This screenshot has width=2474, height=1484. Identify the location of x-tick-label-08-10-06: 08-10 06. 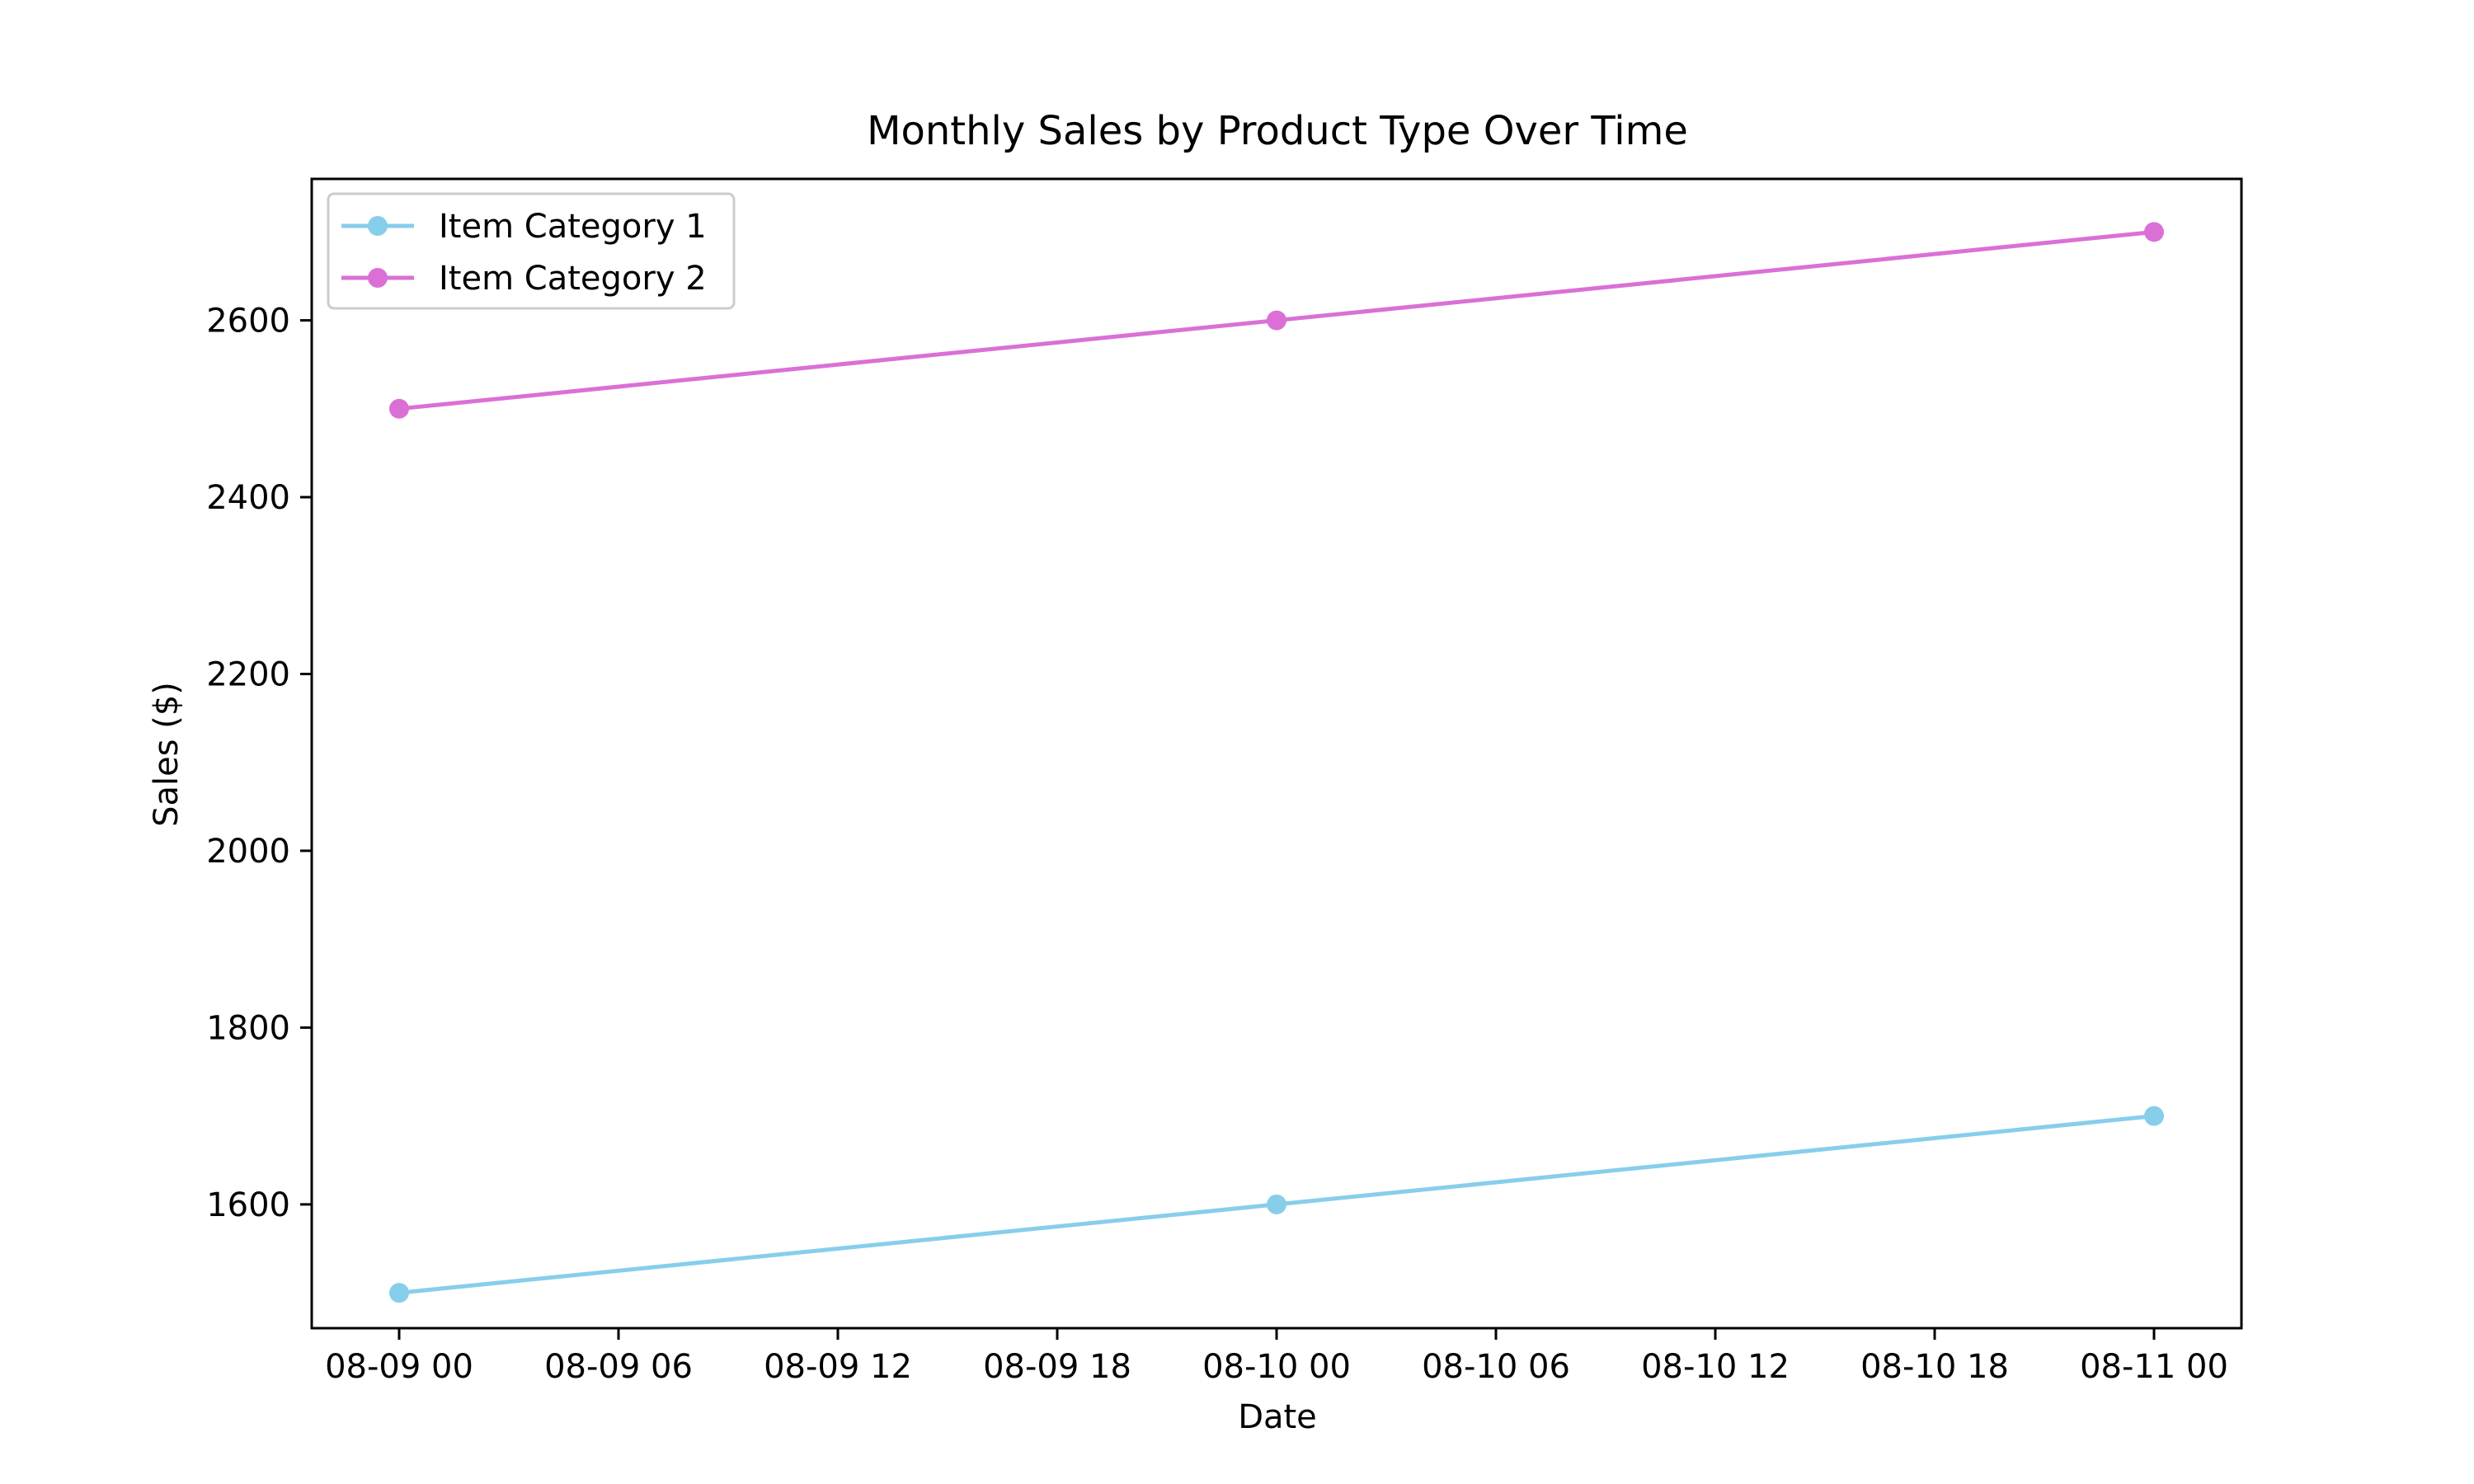
(1496, 1367).